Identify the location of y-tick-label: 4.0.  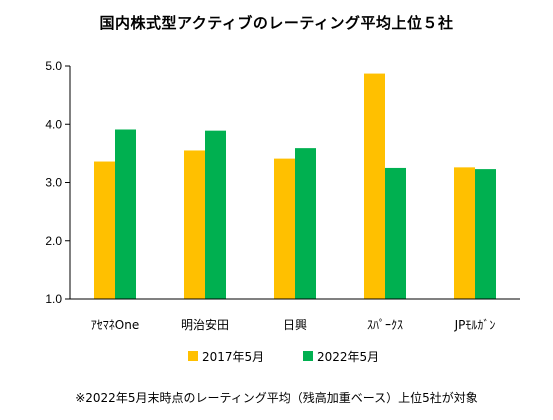
(53, 124).